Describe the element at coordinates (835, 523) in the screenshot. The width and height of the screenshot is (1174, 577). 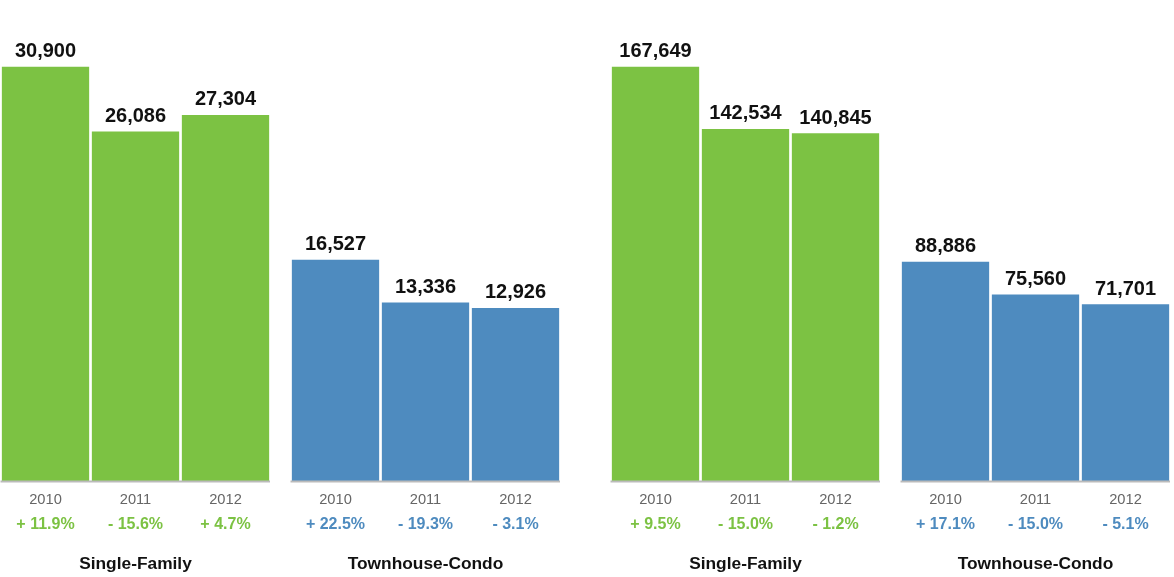
I see `text: - 1.2%` at that location.